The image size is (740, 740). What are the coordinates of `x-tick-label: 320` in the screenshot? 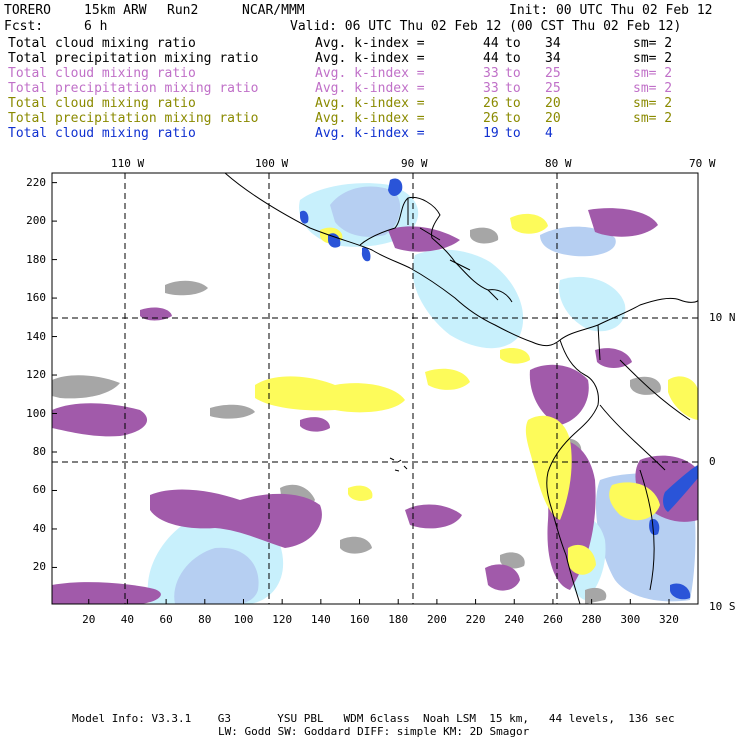 It's located at (669, 619).